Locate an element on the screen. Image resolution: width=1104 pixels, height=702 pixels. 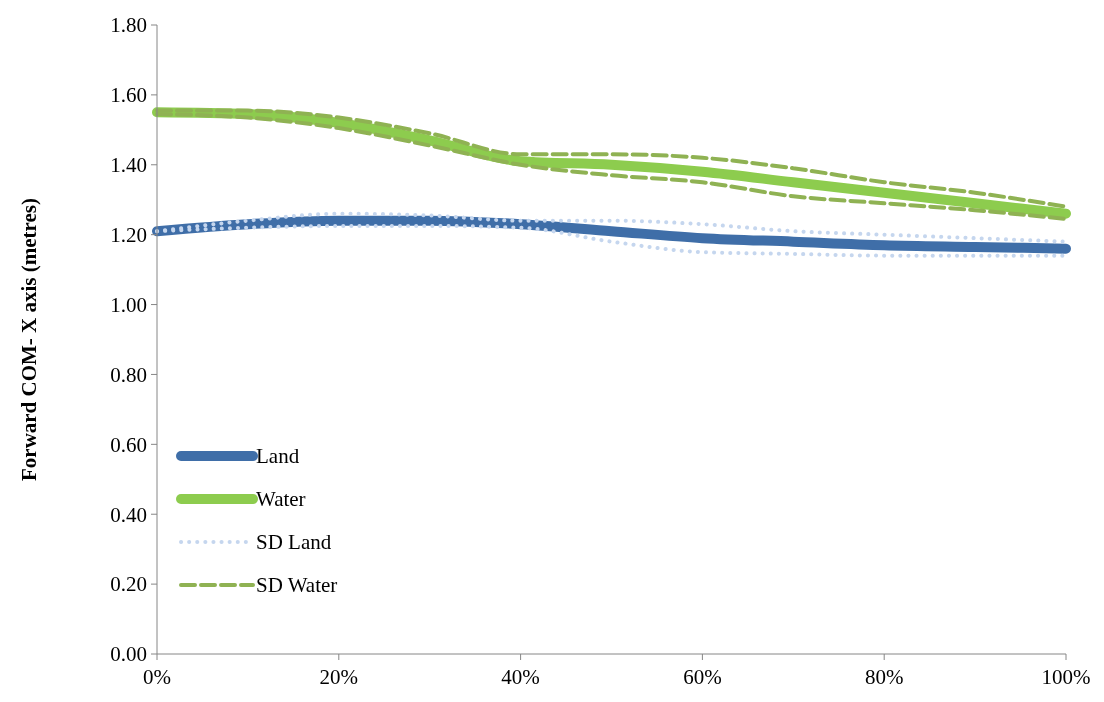
y-tick-label: 0.00 is located at coordinates (128, 654).